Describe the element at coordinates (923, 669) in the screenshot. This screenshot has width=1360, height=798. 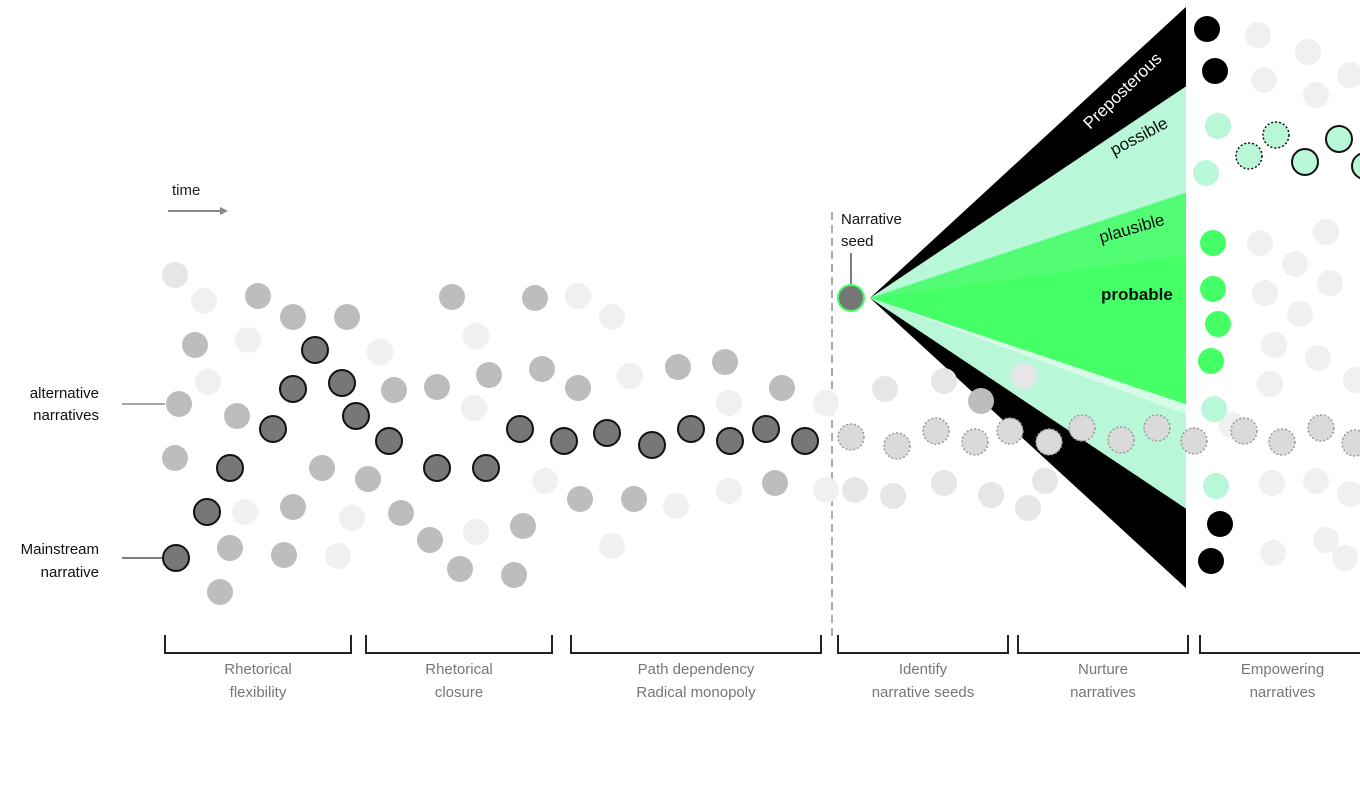
I see `phase-label: Identify` at that location.